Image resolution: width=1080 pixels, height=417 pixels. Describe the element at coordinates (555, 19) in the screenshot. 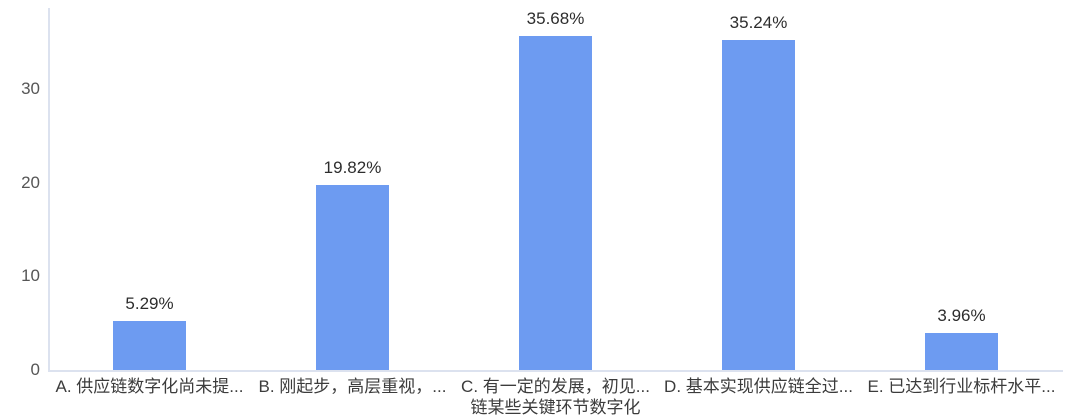

I see `bar-value-label: 35.68%` at that location.